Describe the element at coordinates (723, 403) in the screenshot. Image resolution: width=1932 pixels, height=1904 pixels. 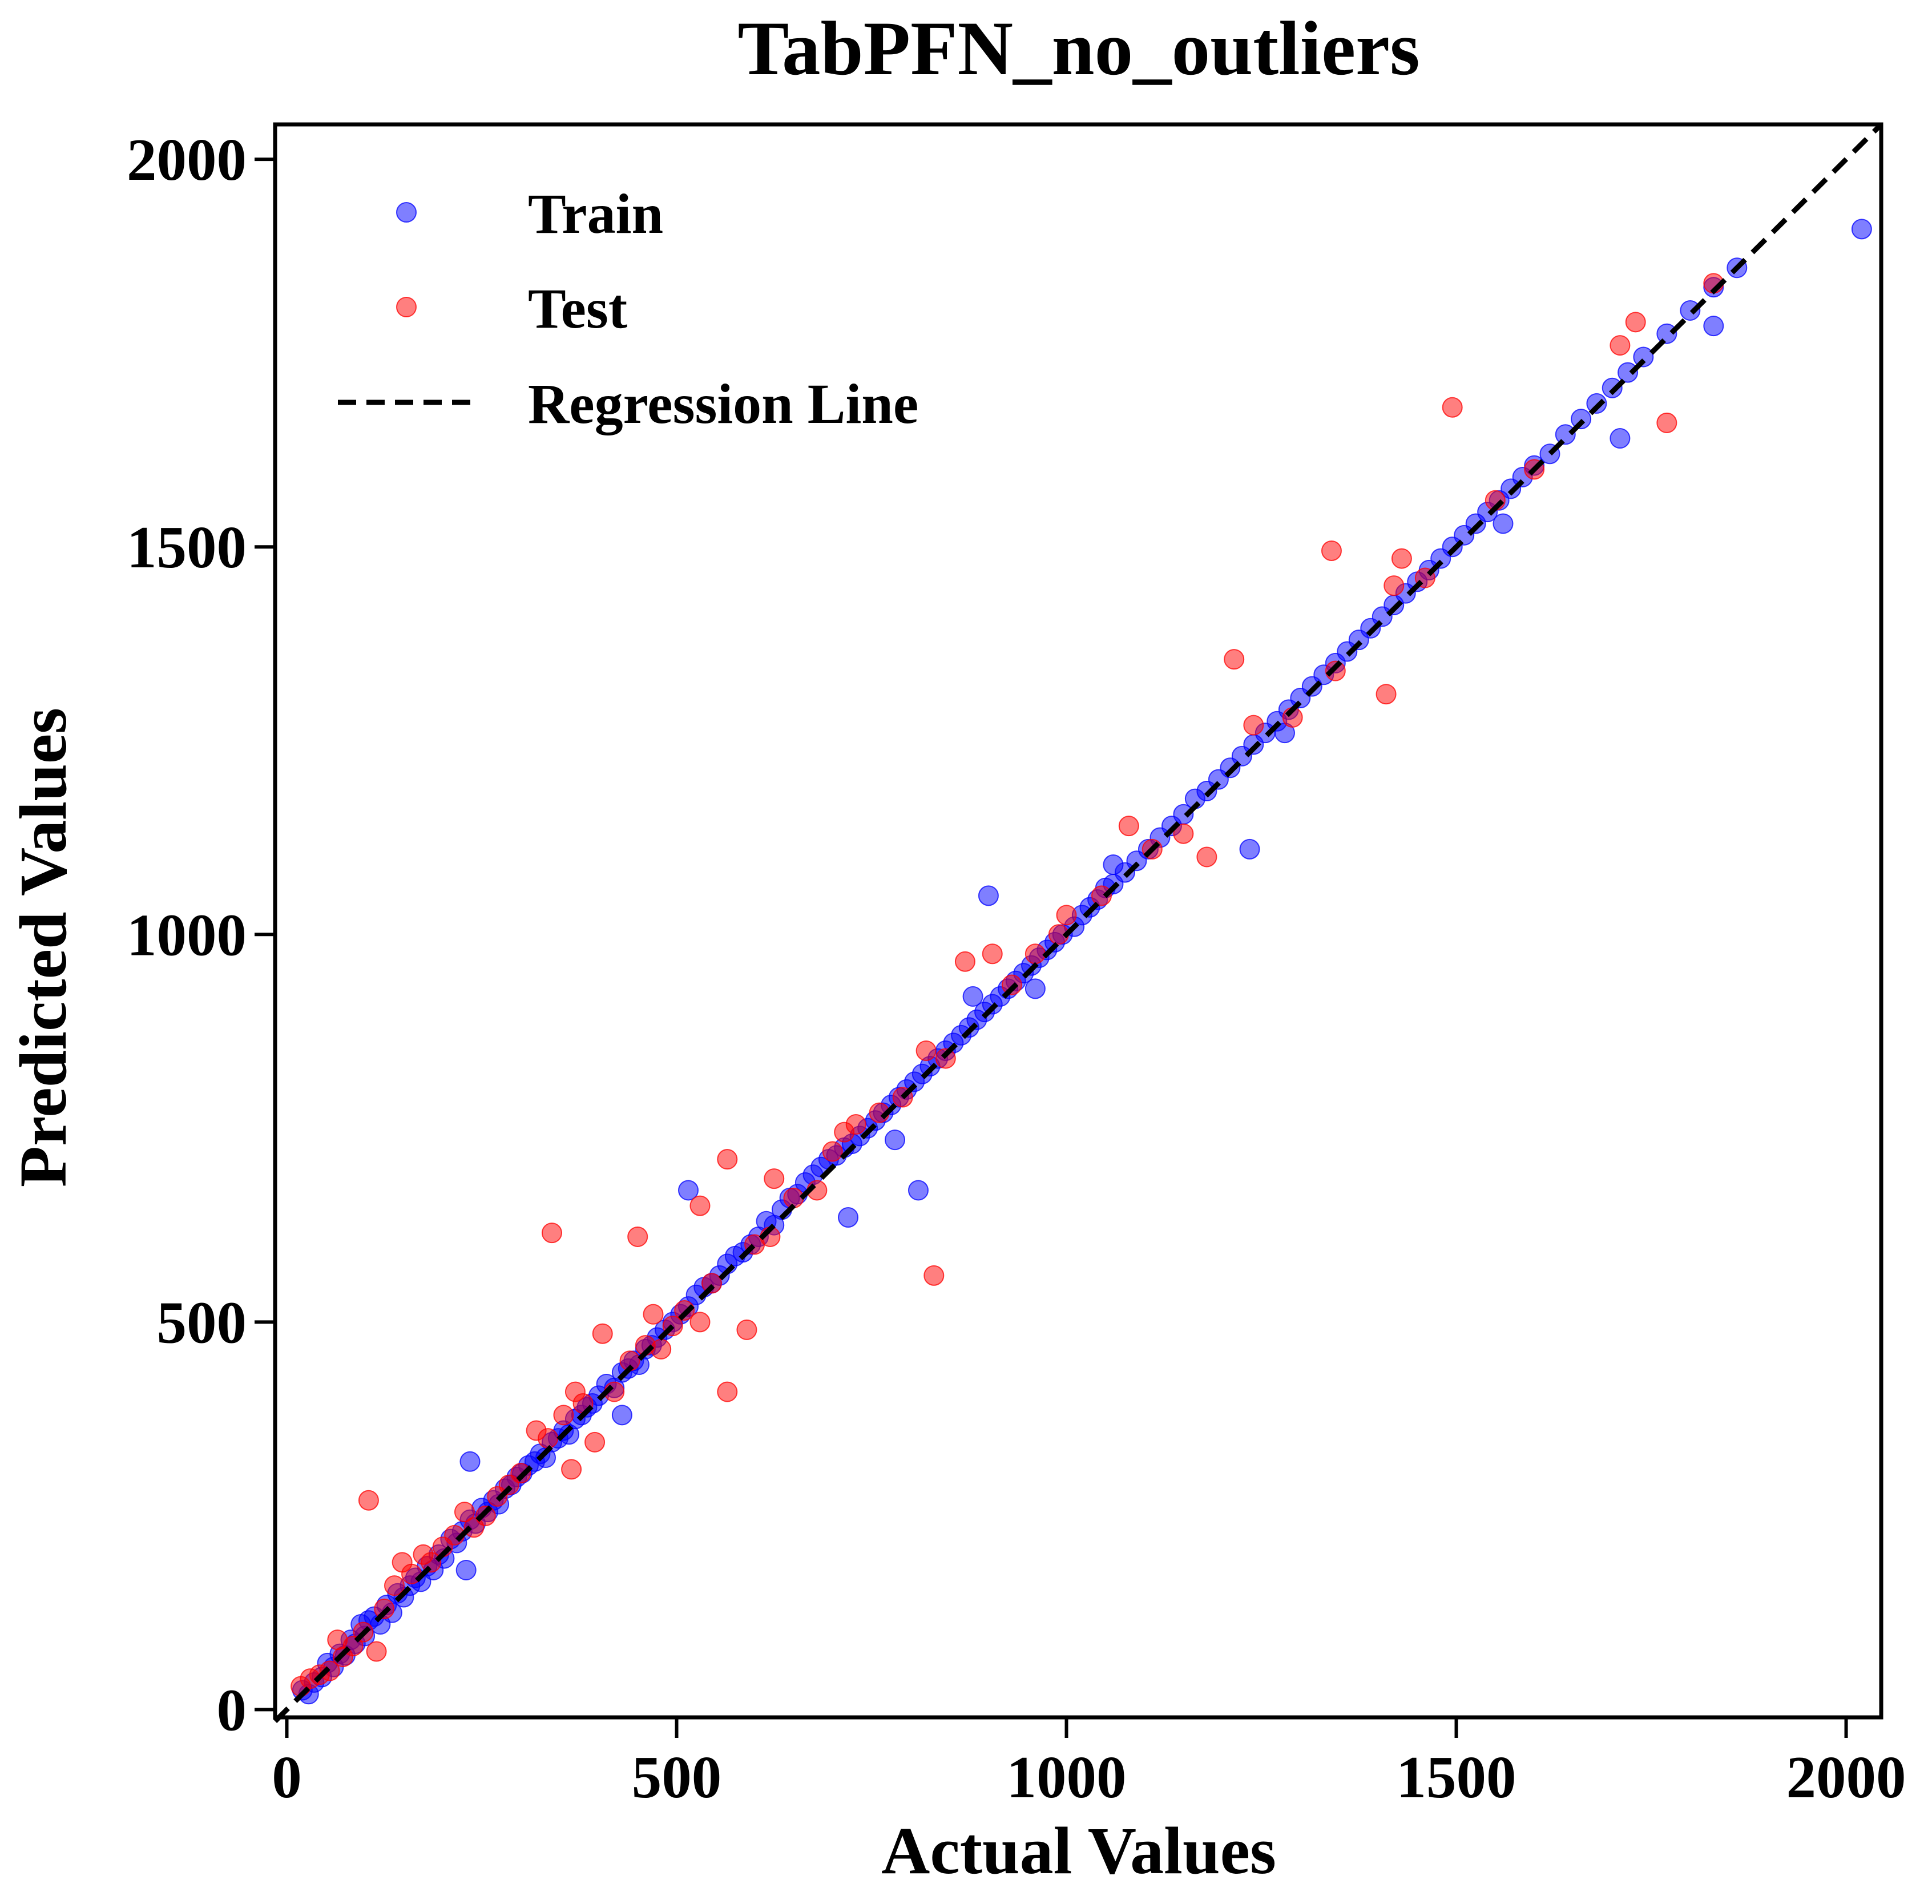
I see `legend-label-regression-line: Regression Line` at that location.